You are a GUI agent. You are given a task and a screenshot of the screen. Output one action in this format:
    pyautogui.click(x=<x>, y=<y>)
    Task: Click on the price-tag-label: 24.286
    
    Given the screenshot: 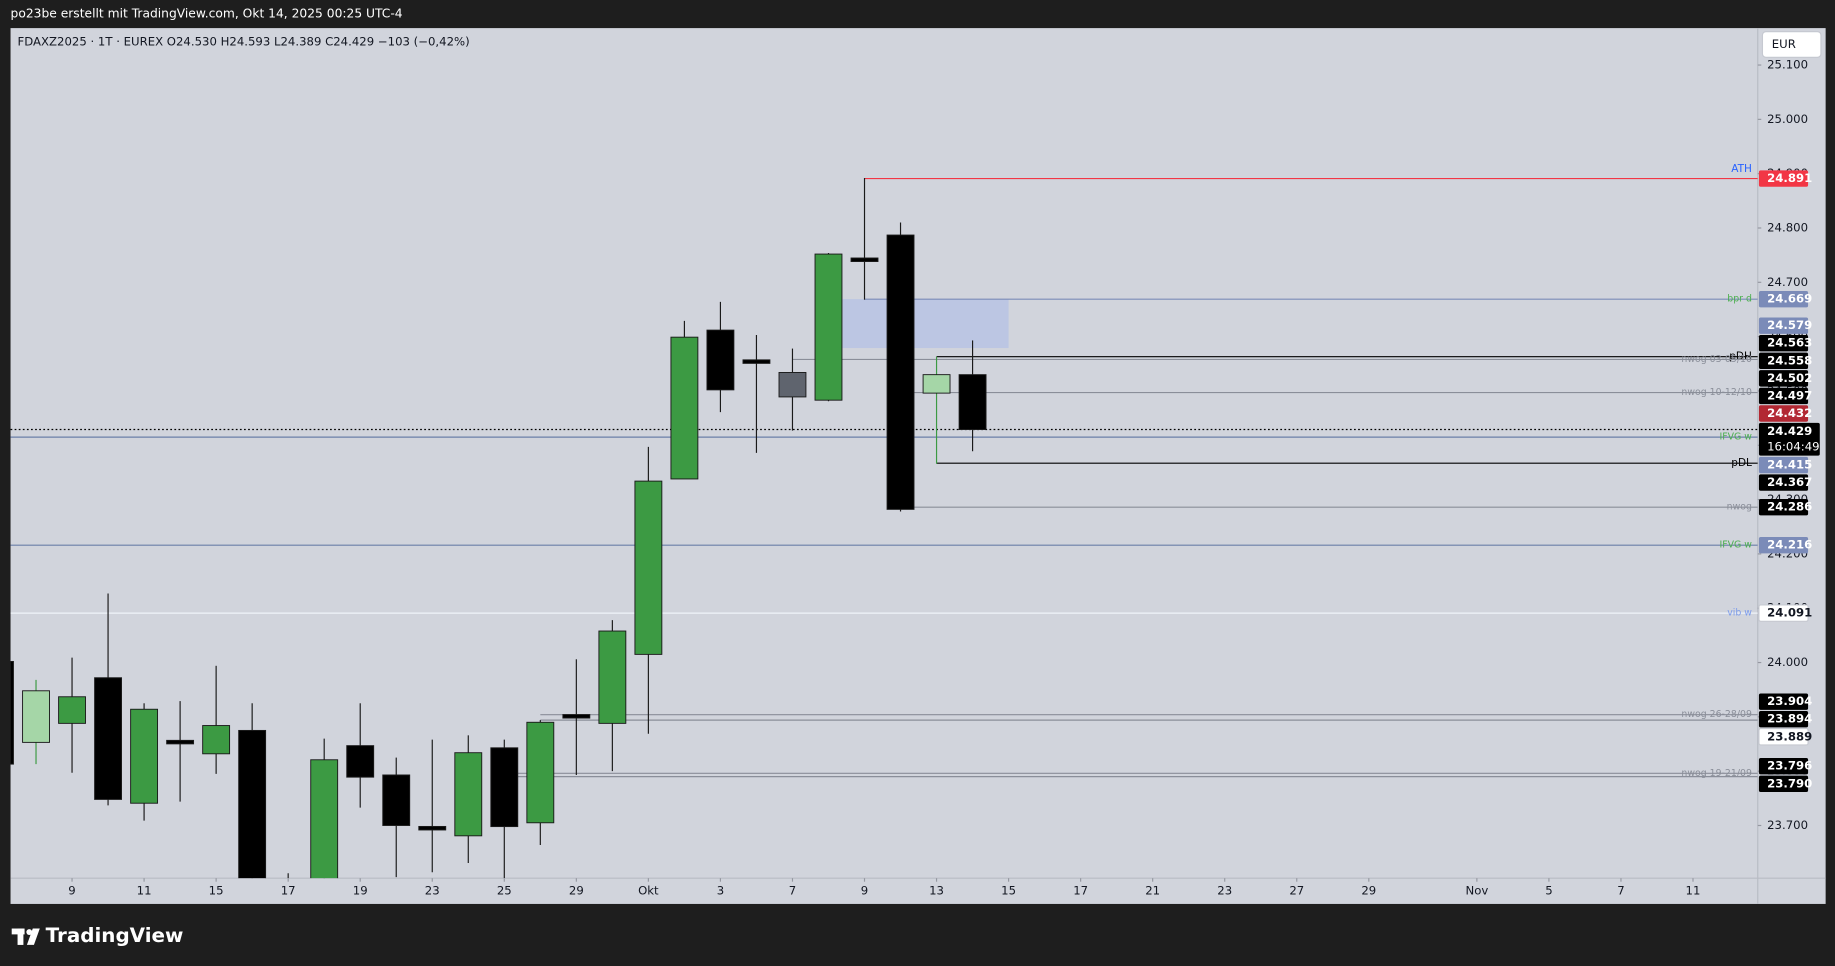 What is the action you would take?
    pyautogui.click(x=1789, y=507)
    